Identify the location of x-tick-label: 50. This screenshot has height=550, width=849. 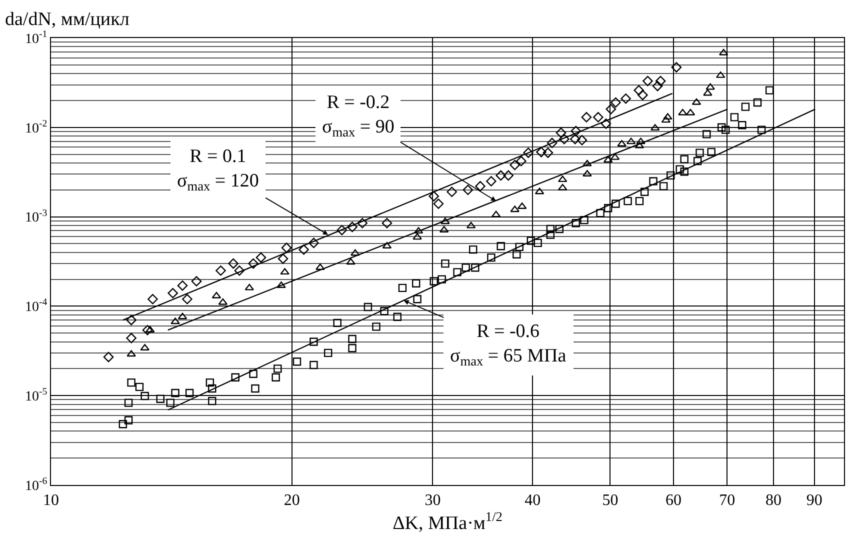
(610, 501).